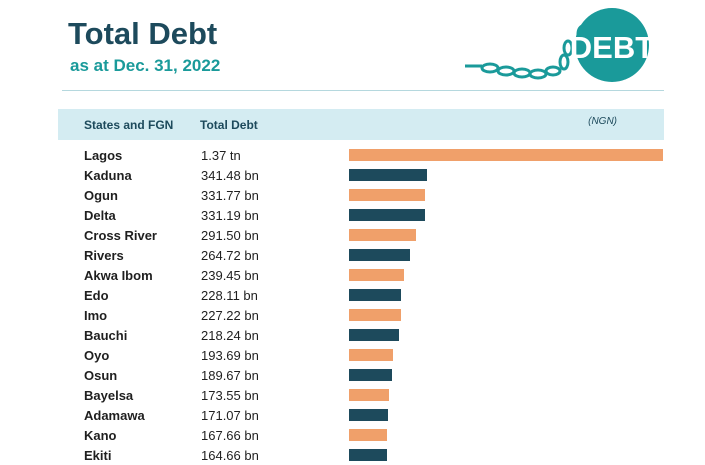  I want to click on debt-value-label: 193.69 bn, so click(230, 355).